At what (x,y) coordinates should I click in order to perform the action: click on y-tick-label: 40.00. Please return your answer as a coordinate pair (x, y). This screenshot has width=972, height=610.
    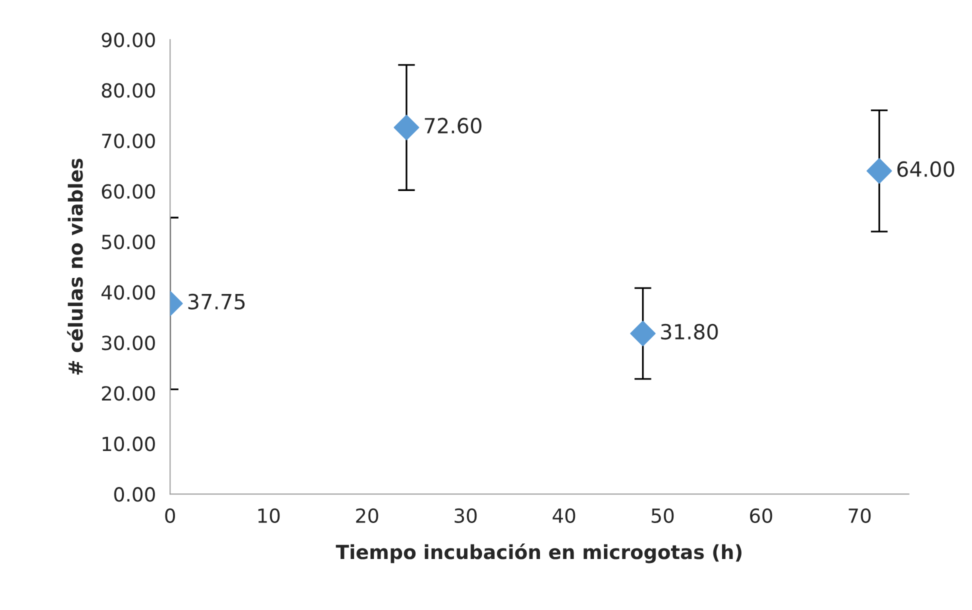
    Looking at the image, I should click on (128, 292).